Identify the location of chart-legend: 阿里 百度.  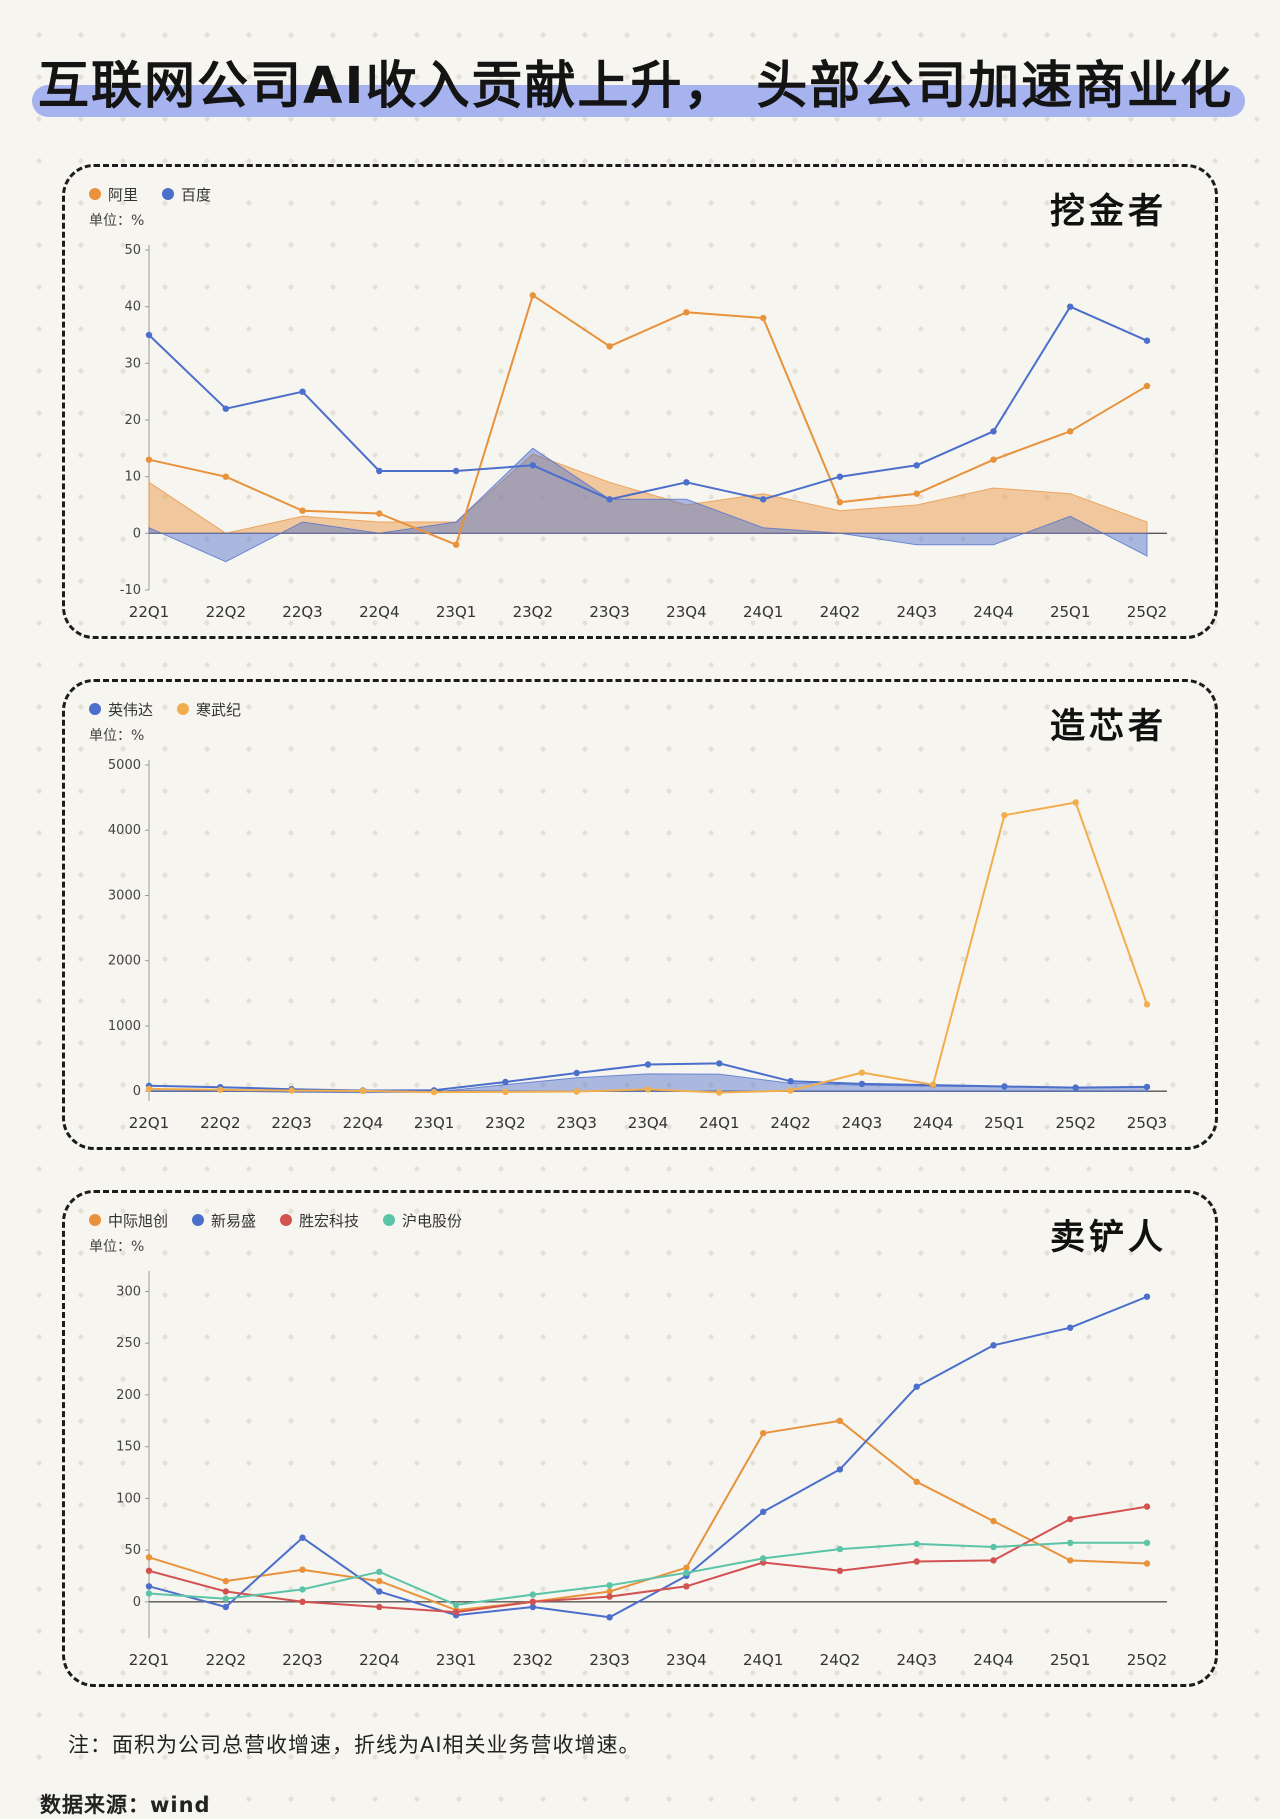
(640, 194).